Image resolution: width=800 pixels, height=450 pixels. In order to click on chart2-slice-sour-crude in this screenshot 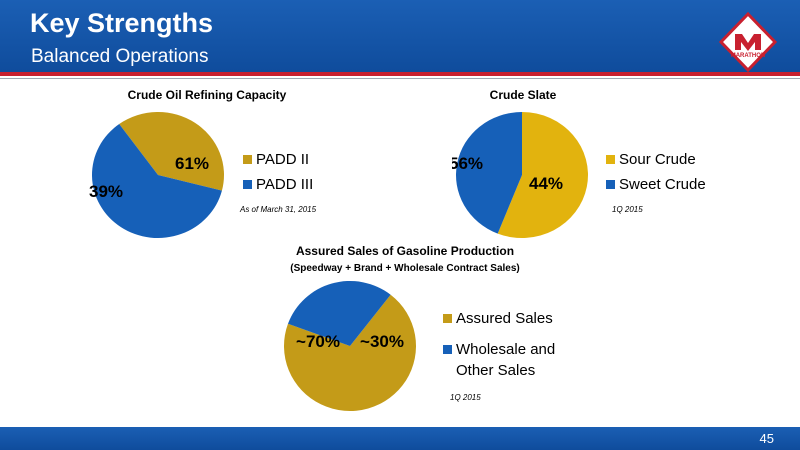, I will do `click(542, 175)`.